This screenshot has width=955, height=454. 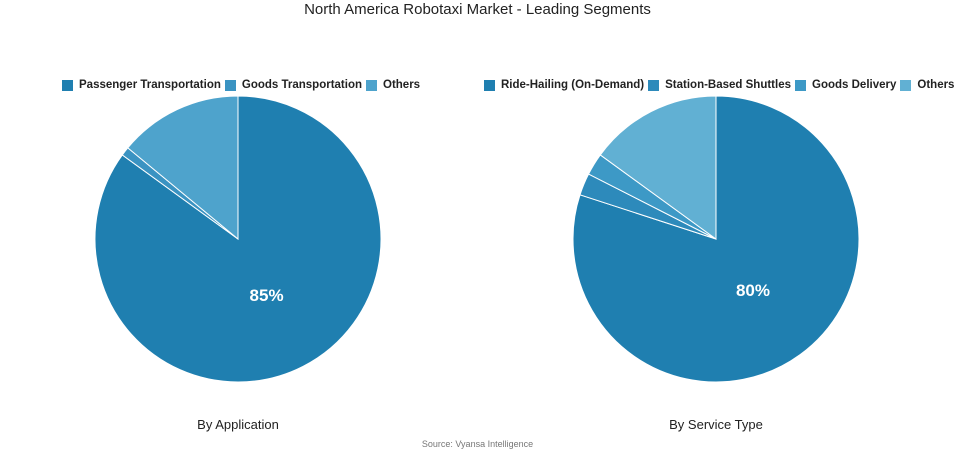 What do you see at coordinates (728, 85) in the screenshot?
I see `legend-label: Station-Based Shuttles` at bounding box center [728, 85].